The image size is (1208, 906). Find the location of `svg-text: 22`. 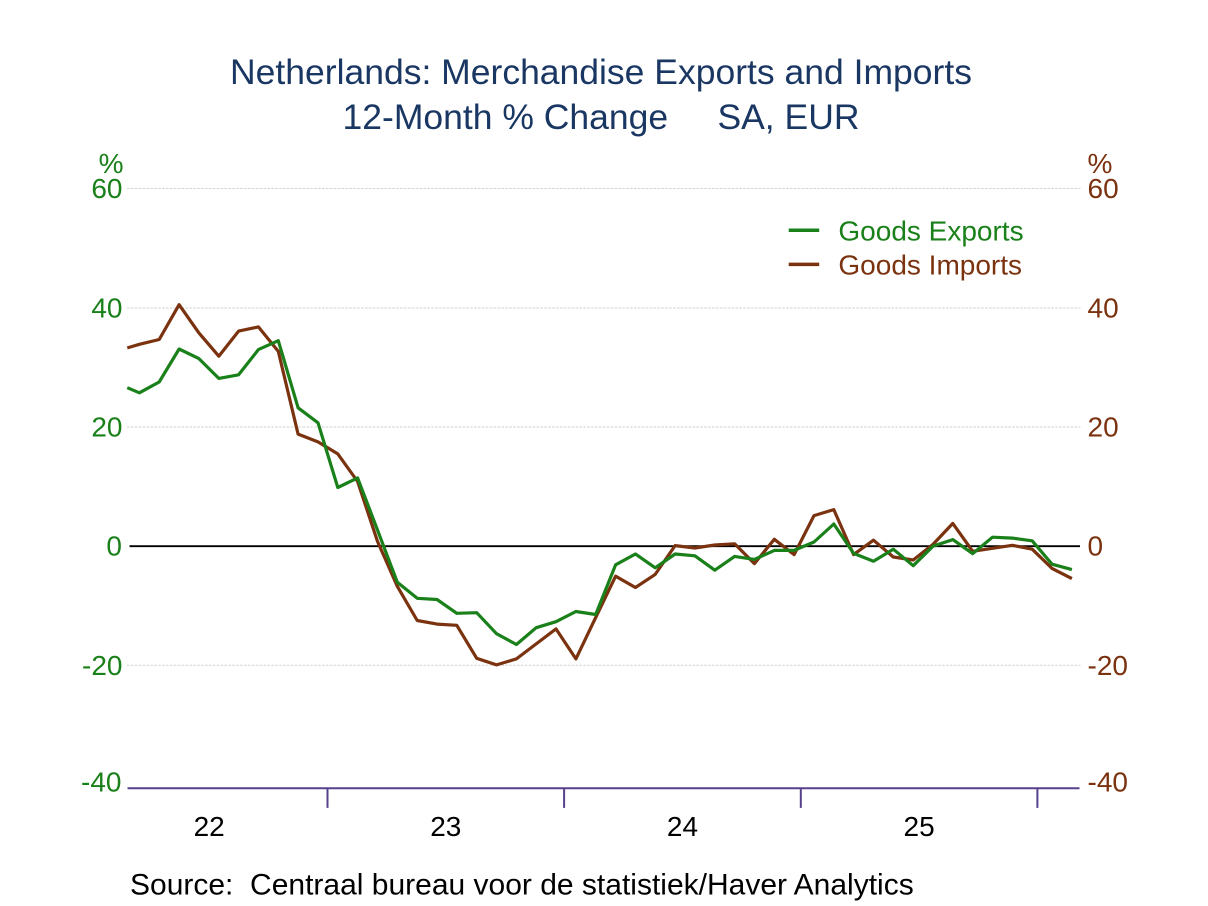

svg-text: 22 is located at coordinates (209, 826).